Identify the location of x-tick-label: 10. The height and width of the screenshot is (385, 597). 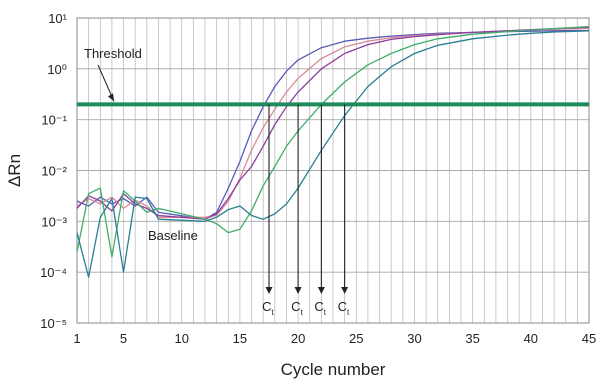
(181, 338).